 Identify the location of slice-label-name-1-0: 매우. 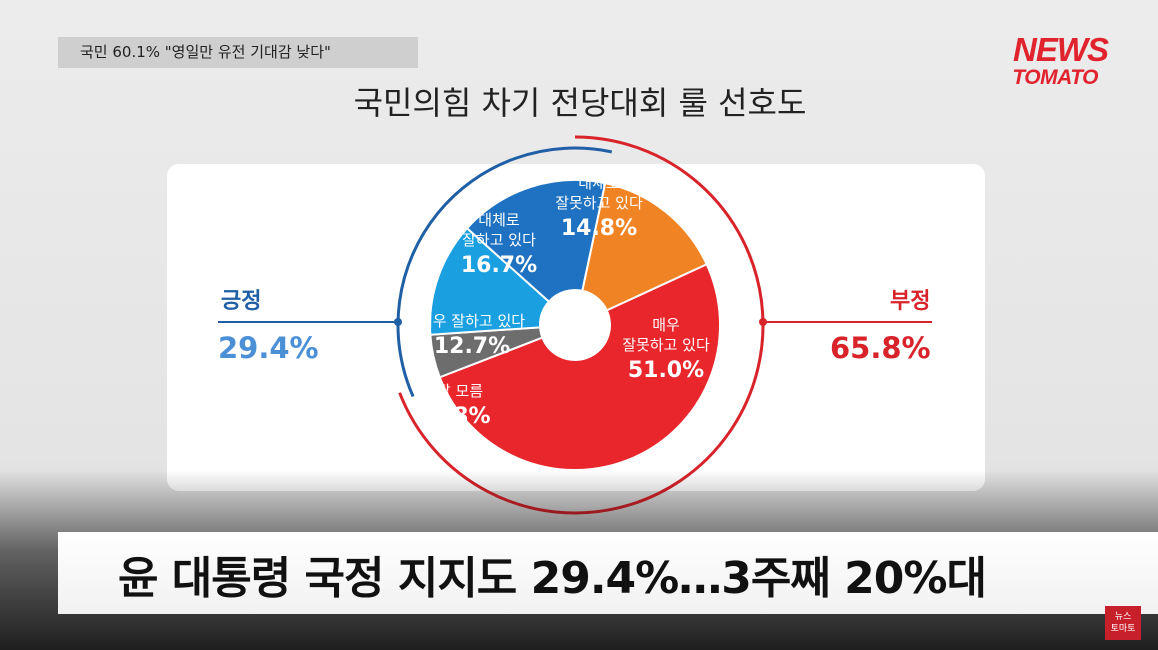
(666, 325).